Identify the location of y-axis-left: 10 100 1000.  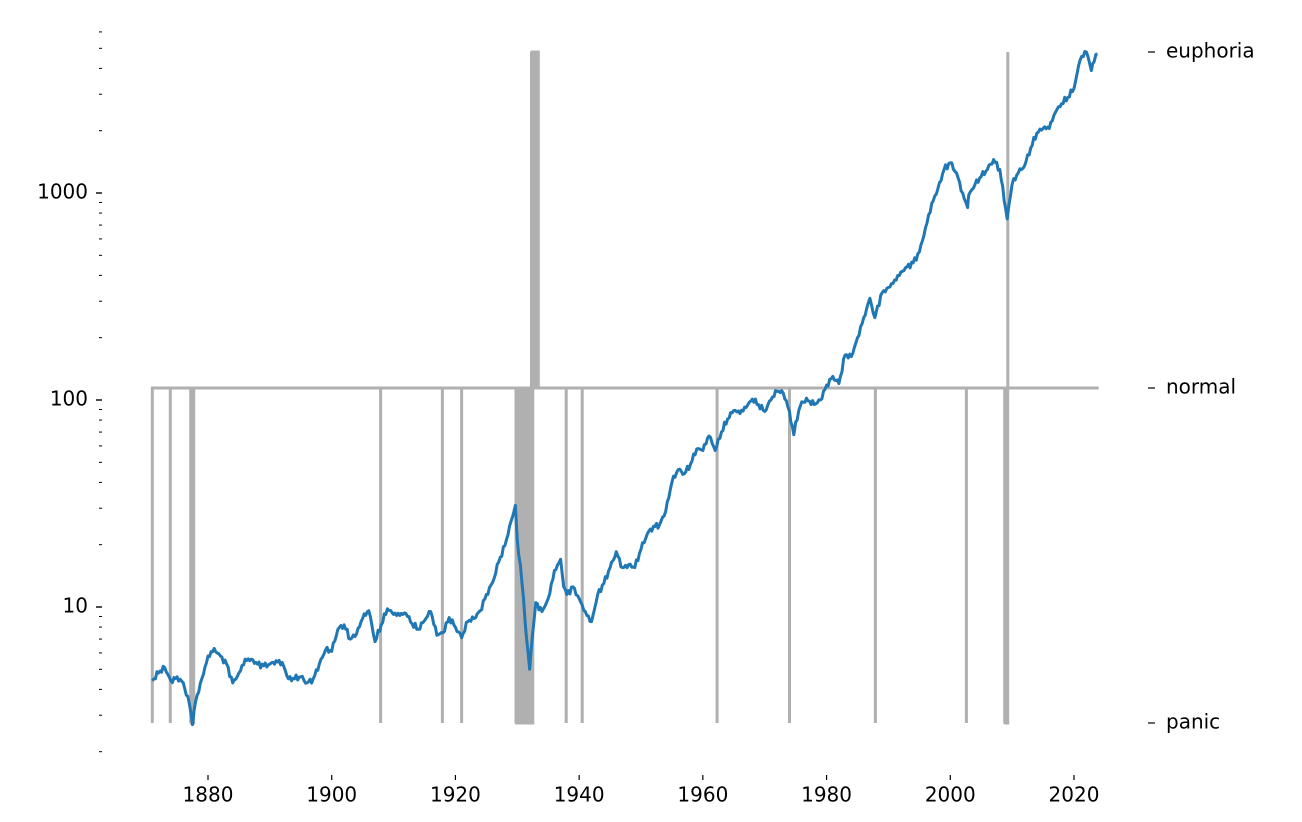
(69, 392).